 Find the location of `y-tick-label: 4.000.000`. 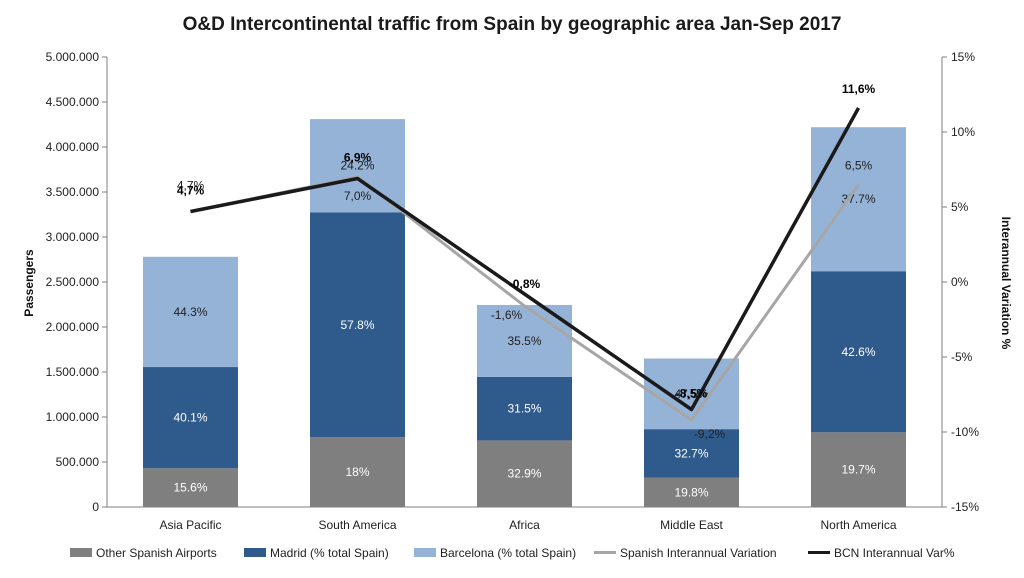

y-tick-label: 4.000.000 is located at coordinates (73, 147).